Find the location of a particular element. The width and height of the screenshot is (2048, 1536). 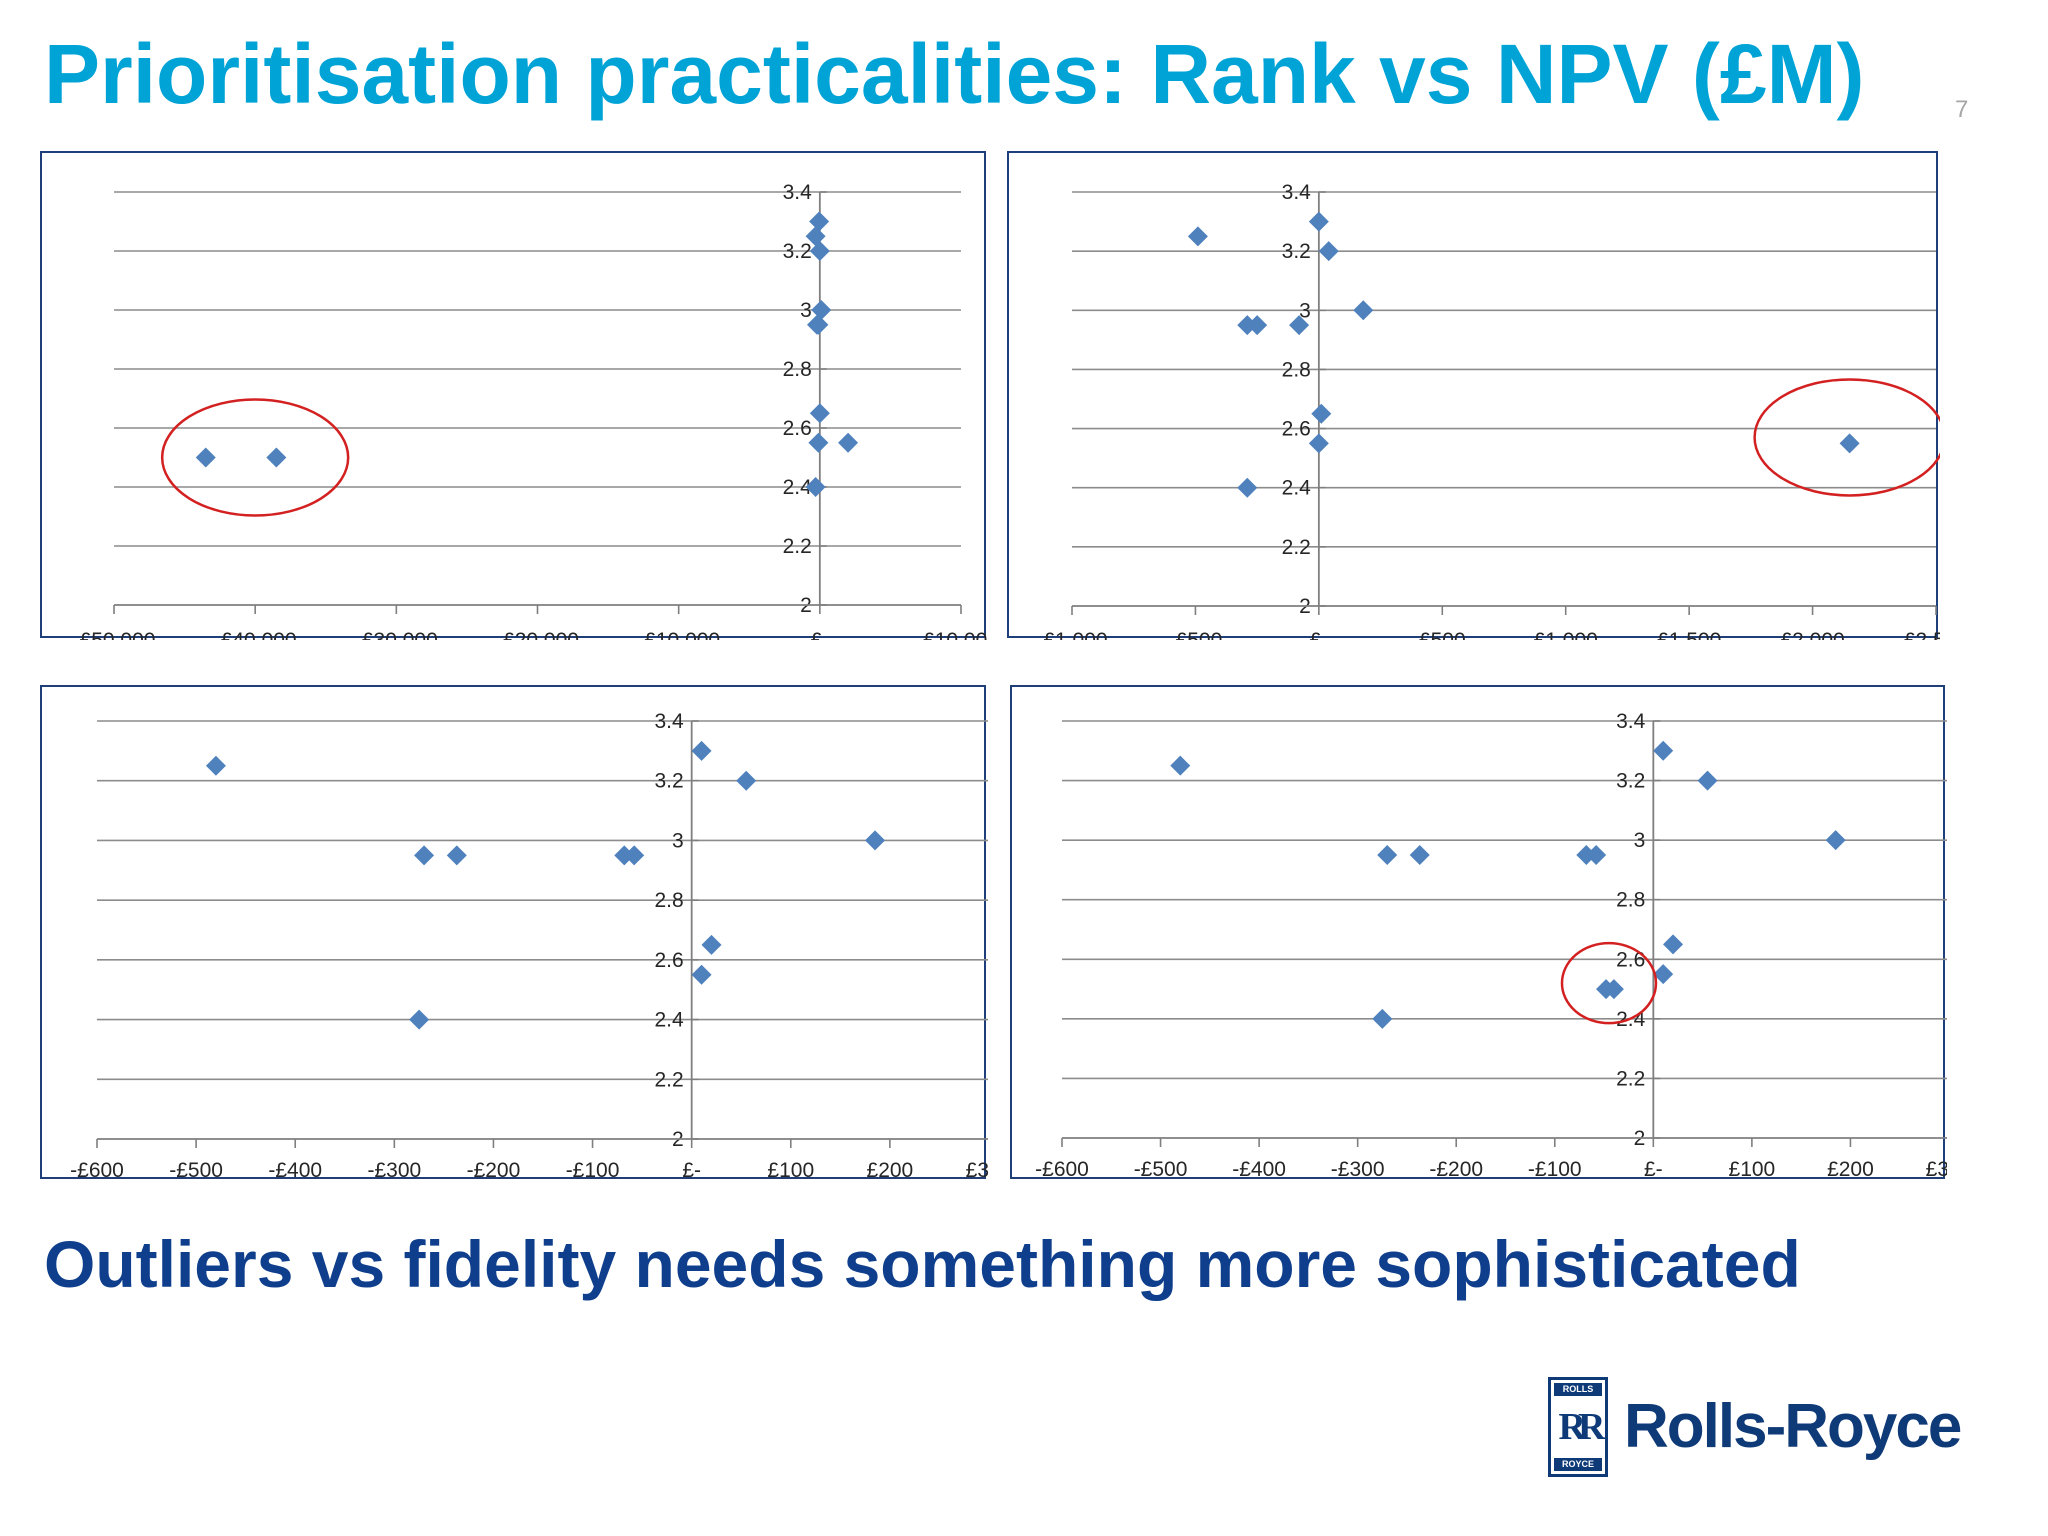

rr-badge-icon: ROLLS RR ROYCE is located at coordinates (1578, 1427).